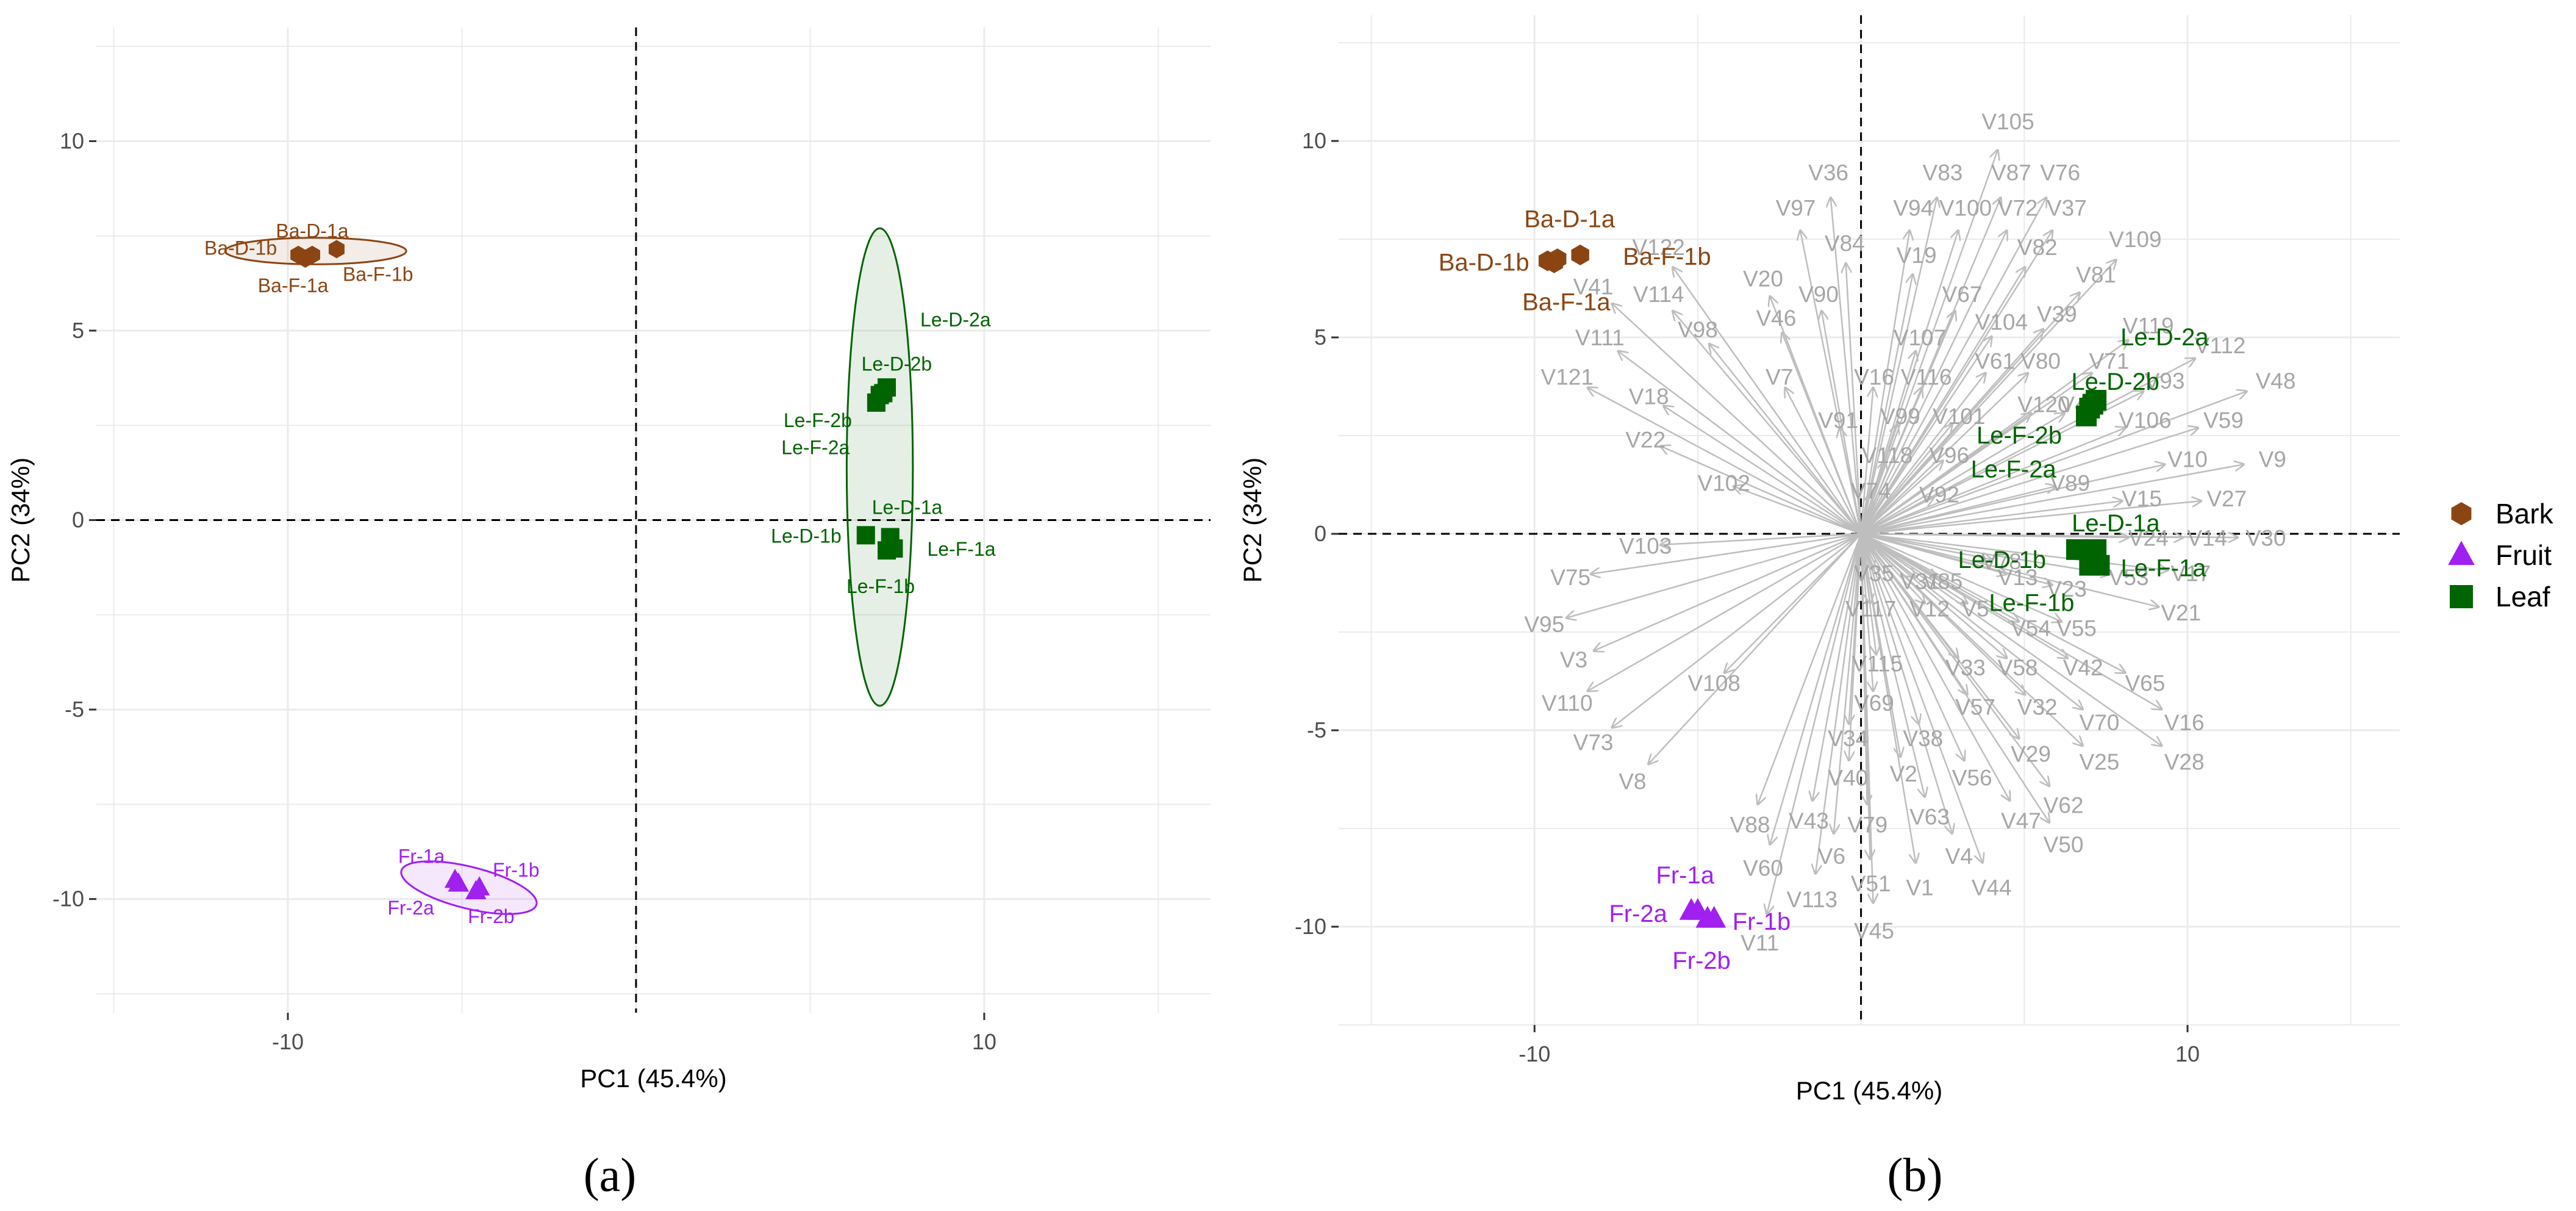  I want to click on loading-arrow-v44, so click(1962, 474).